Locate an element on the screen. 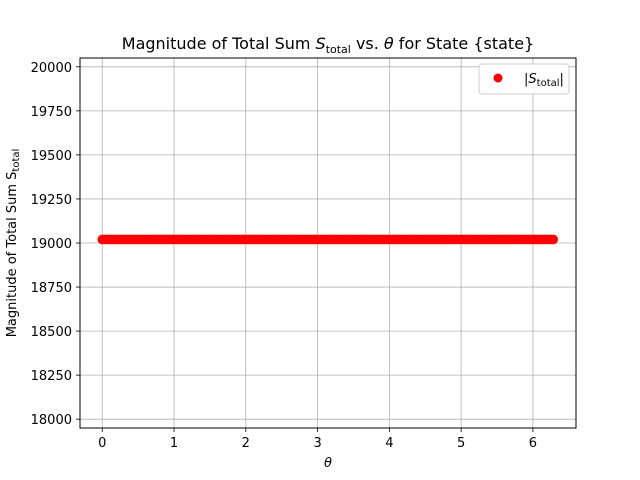 This screenshot has height=480, width=640. y-tick-label: 18250 is located at coordinates (51, 376).